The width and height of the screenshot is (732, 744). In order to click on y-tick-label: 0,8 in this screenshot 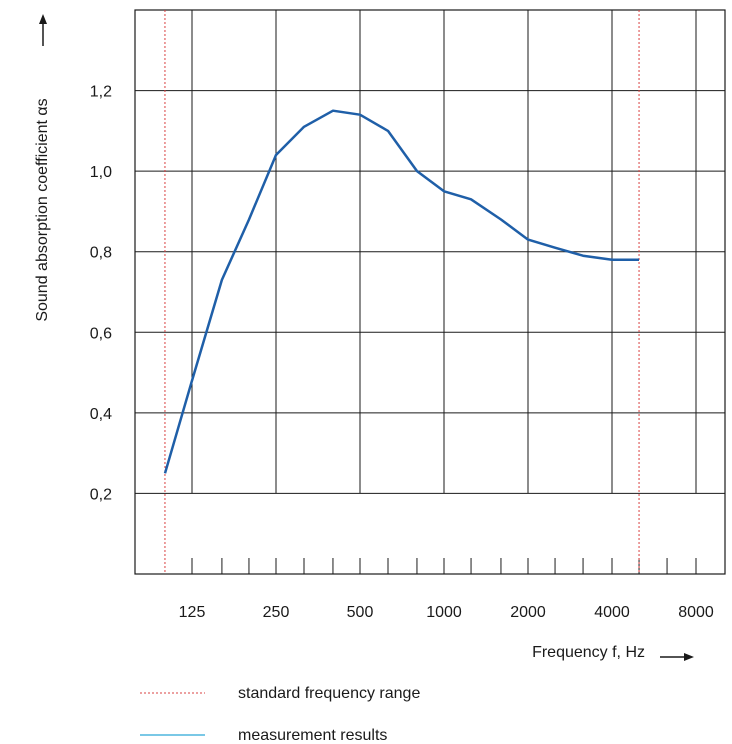, I will do `click(101, 253)`.